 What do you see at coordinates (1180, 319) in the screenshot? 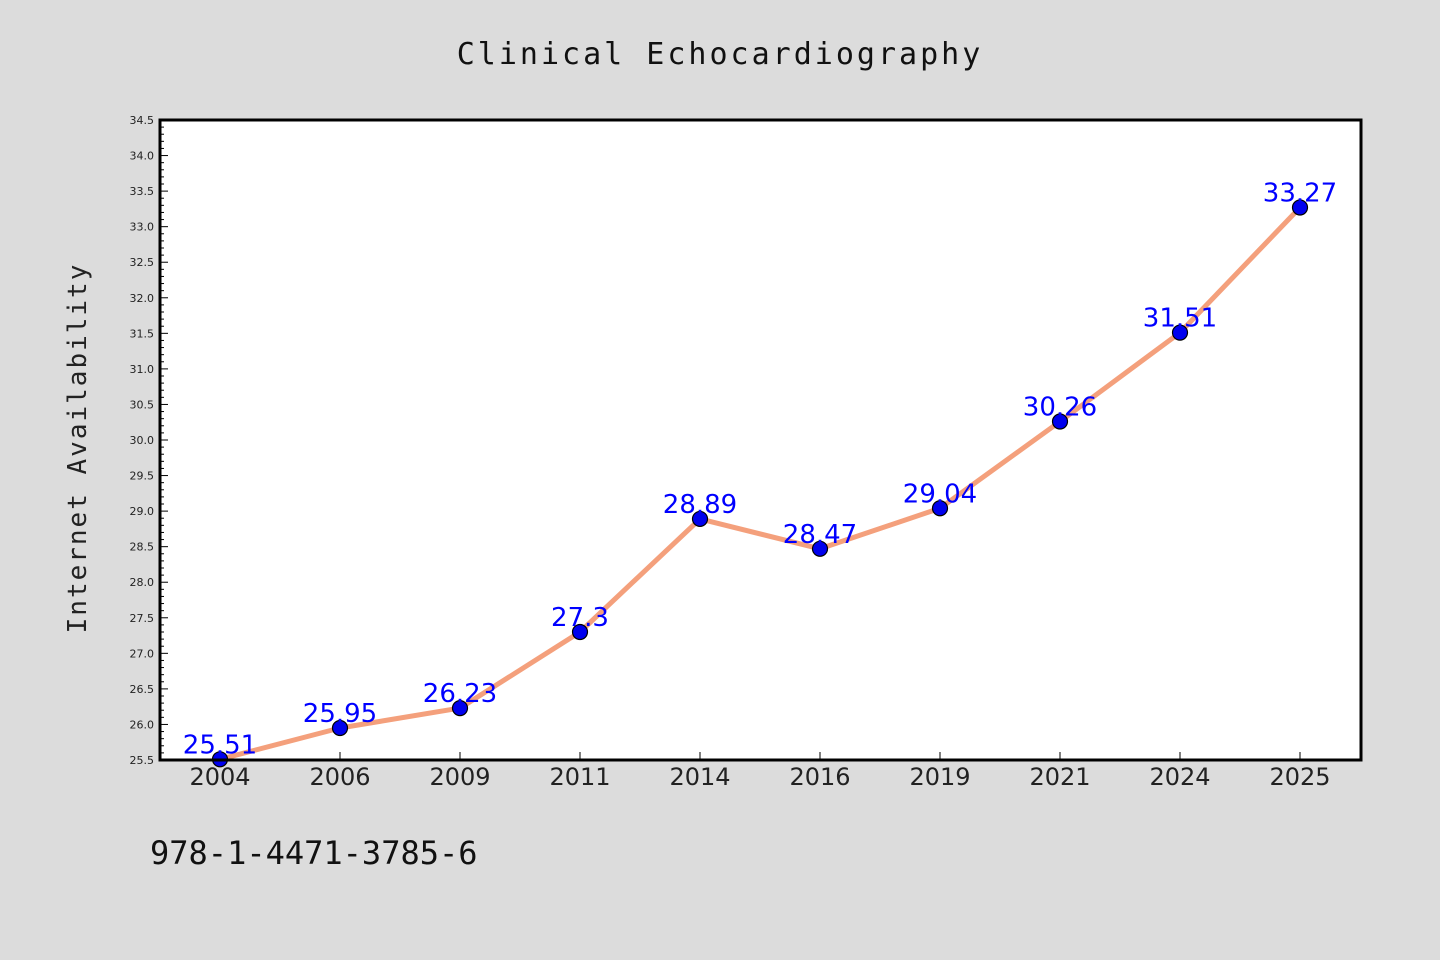
I see `data-label: 31.51` at bounding box center [1180, 319].